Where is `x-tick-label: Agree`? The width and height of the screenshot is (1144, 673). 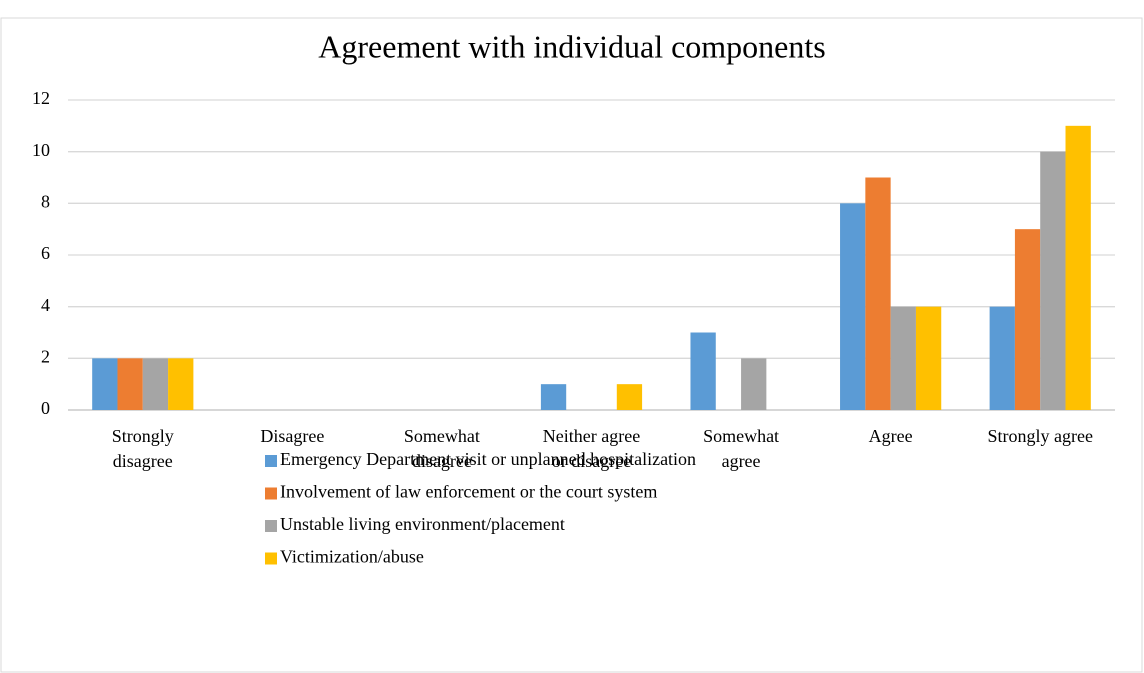
x-tick-label: Agree is located at coordinates (890, 436).